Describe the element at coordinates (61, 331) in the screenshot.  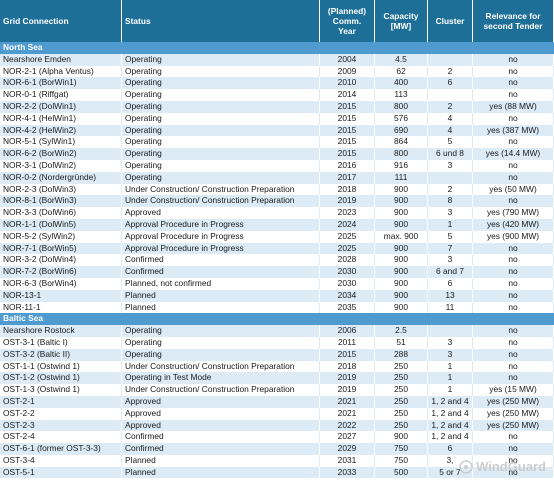
I see `grid-connection-cell: Nearshore Rostock` at that location.